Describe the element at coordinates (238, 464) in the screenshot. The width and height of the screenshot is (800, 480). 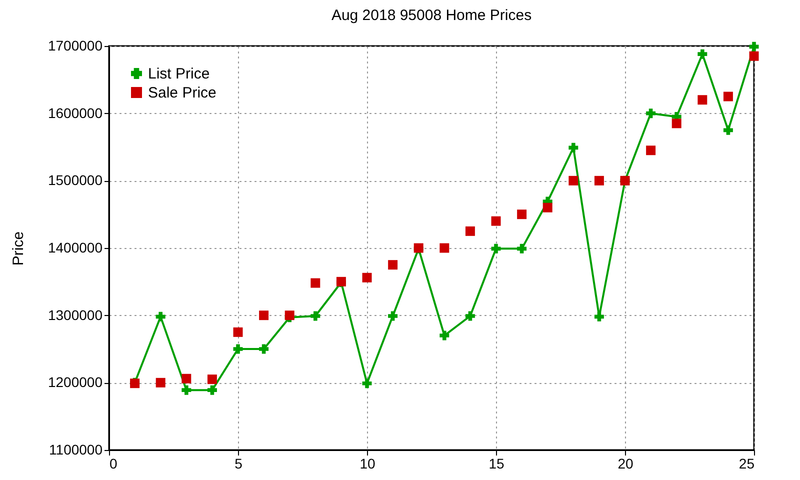
I see `x-tick-label: 5` at that location.